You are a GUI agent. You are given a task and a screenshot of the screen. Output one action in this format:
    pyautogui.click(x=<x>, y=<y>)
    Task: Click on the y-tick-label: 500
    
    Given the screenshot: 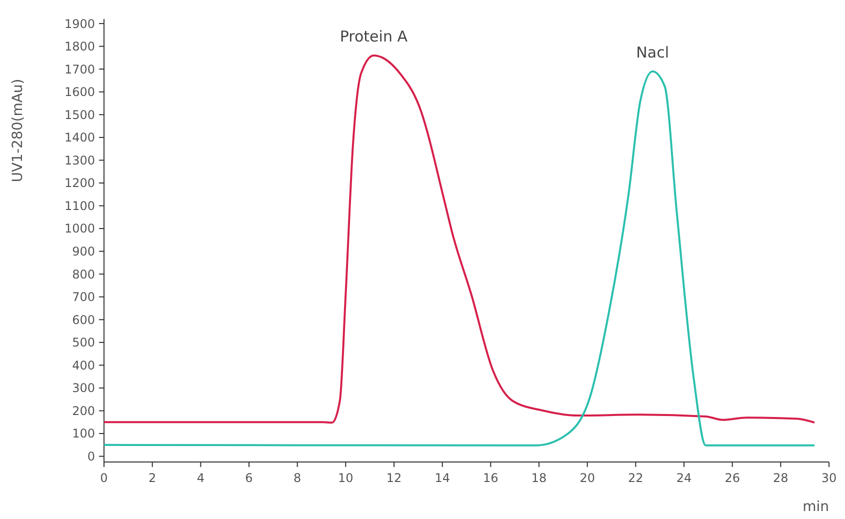 What is the action you would take?
    pyautogui.click(x=83, y=343)
    